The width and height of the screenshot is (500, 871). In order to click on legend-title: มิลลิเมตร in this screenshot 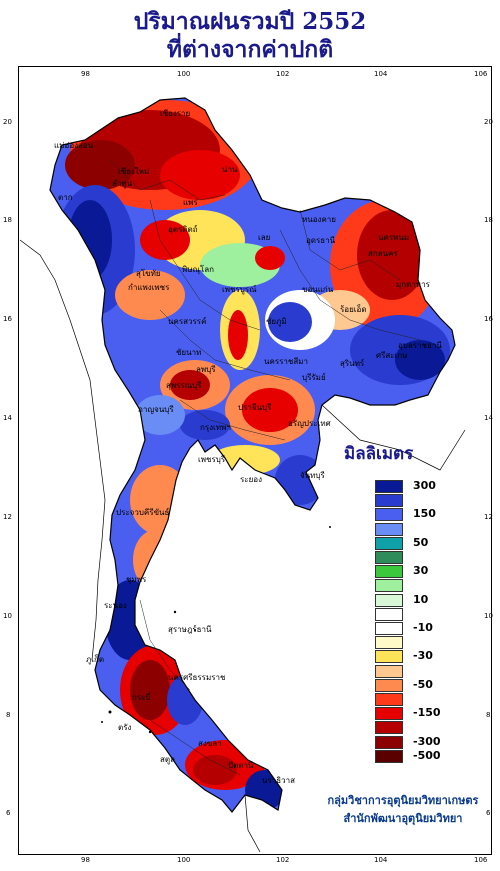, I will do `click(379, 454)`.